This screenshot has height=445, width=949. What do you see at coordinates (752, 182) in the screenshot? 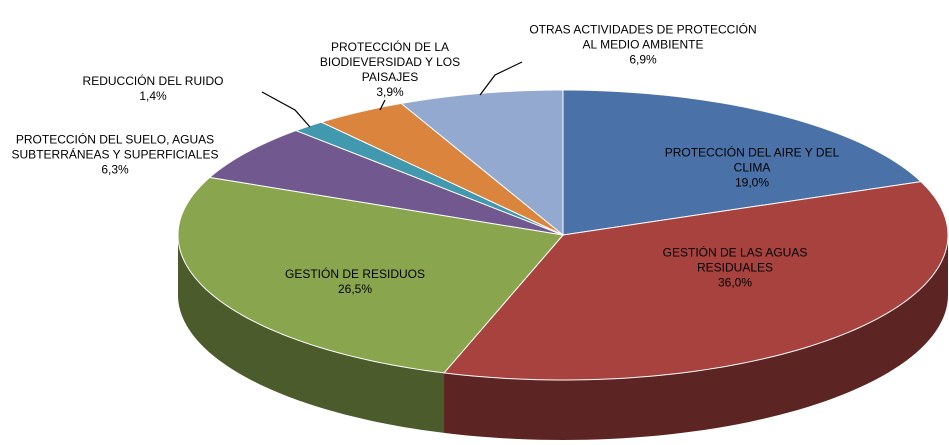
I see `value-label: 19,0%` at bounding box center [752, 182].